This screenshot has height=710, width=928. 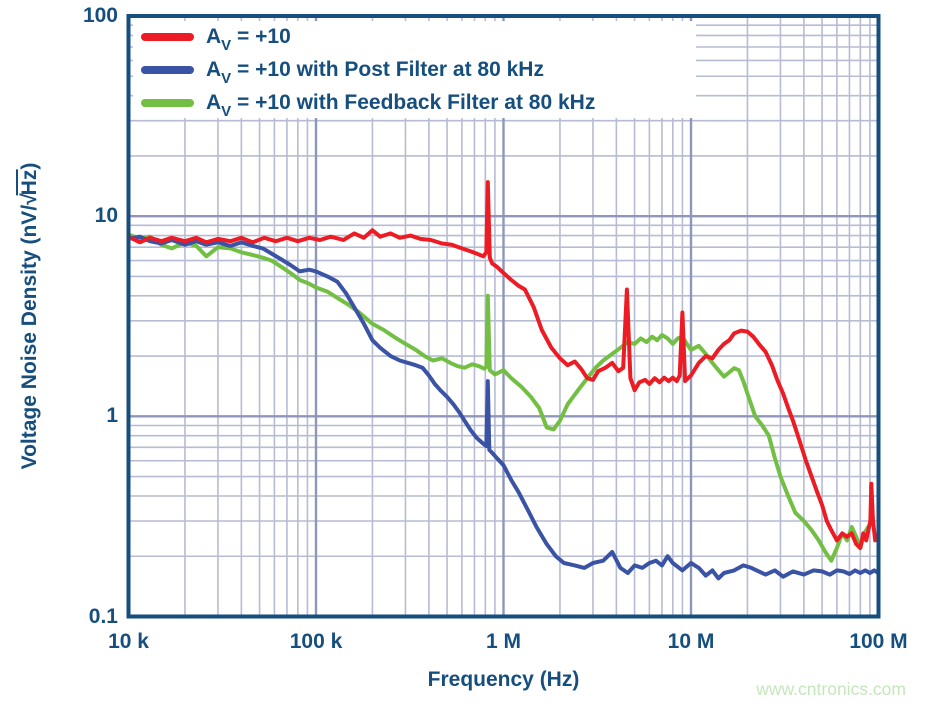 What do you see at coordinates (248, 39) in the screenshot?
I see `legend-label: AV = +10` at bounding box center [248, 39].